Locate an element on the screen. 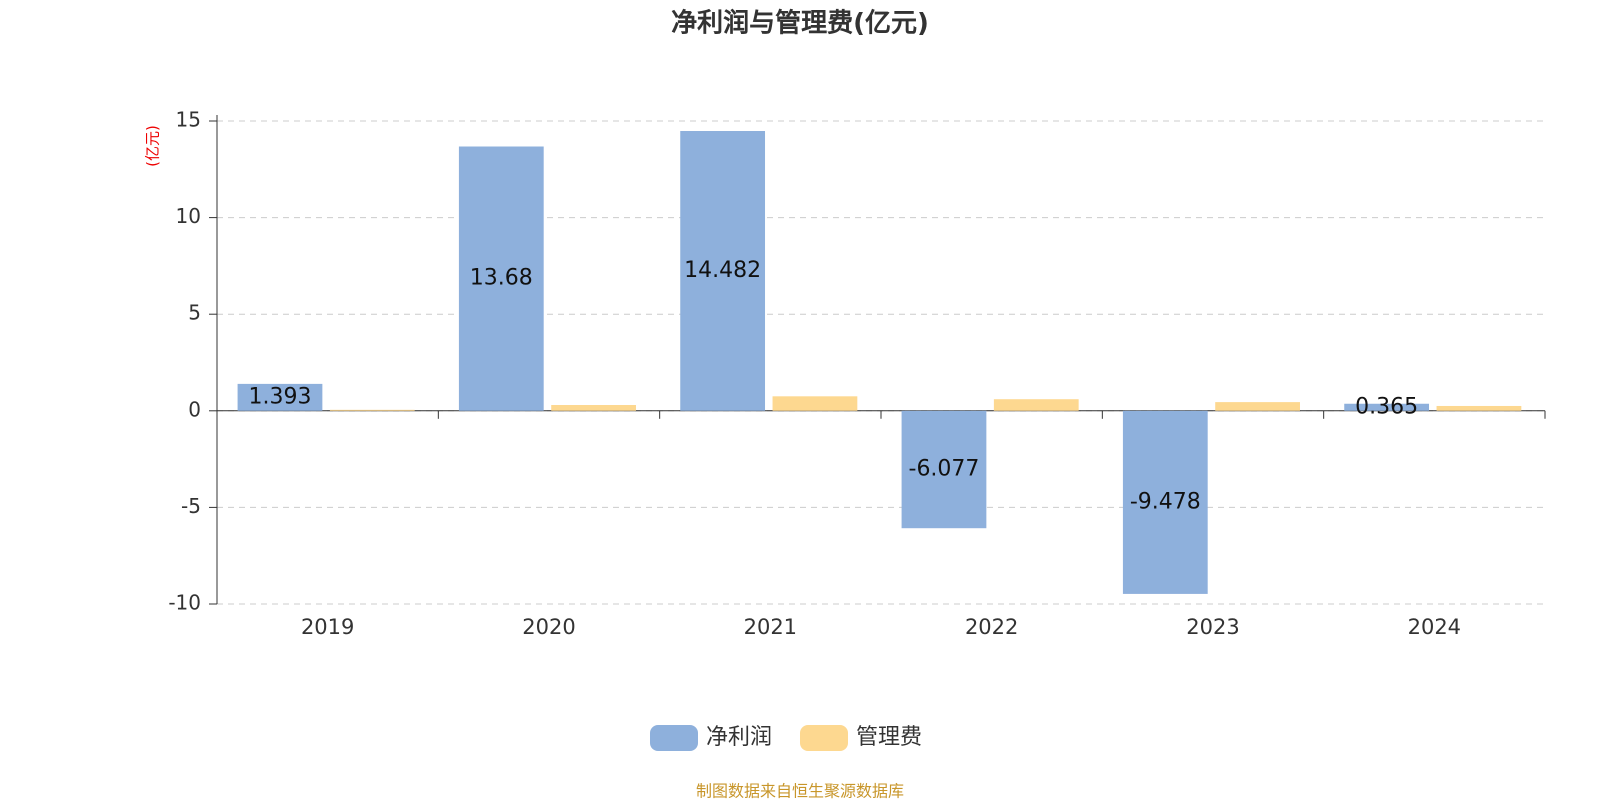 This screenshot has height=800, width=1600. y-tick-label: 15 is located at coordinates (188, 120).